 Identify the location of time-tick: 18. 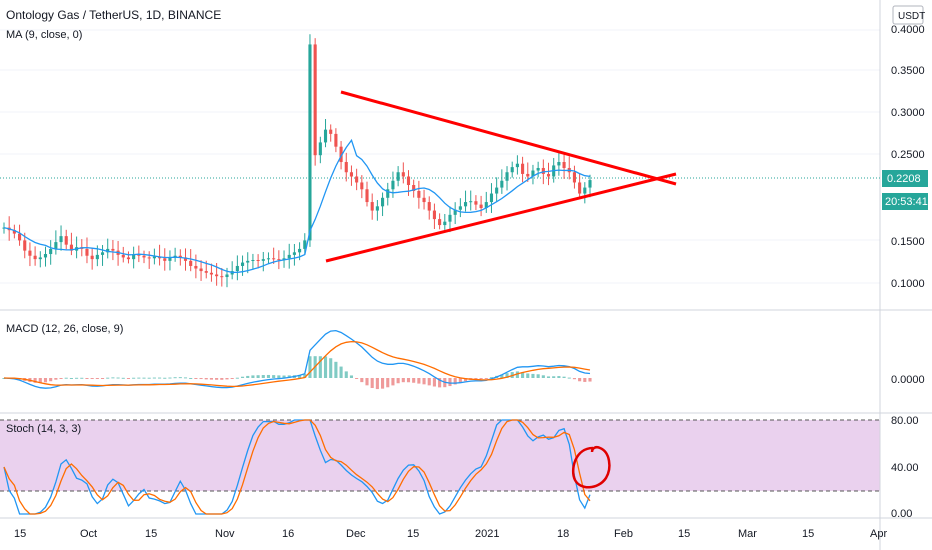
(563, 534).